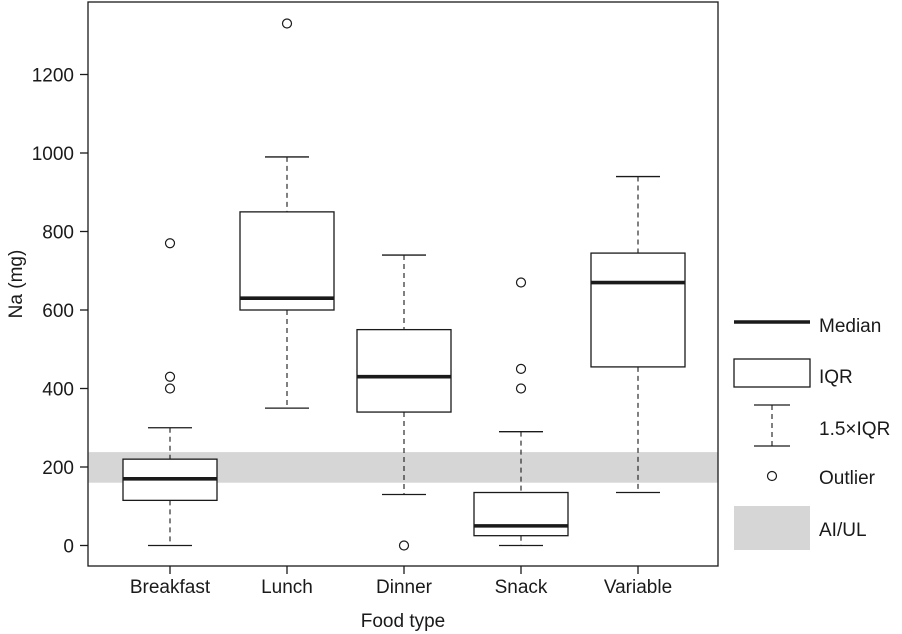 This screenshot has height=634, width=902. What do you see at coordinates (772, 373) in the screenshot?
I see `legend-iqr-swatch` at bounding box center [772, 373].